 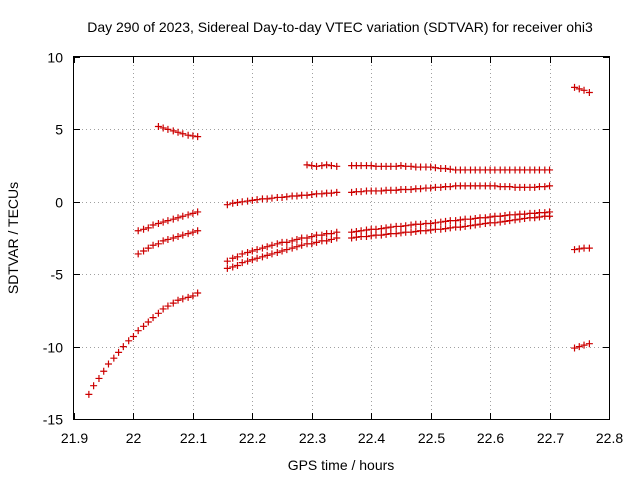 I want to click on y-tick-label: -15, so click(x=53, y=420).